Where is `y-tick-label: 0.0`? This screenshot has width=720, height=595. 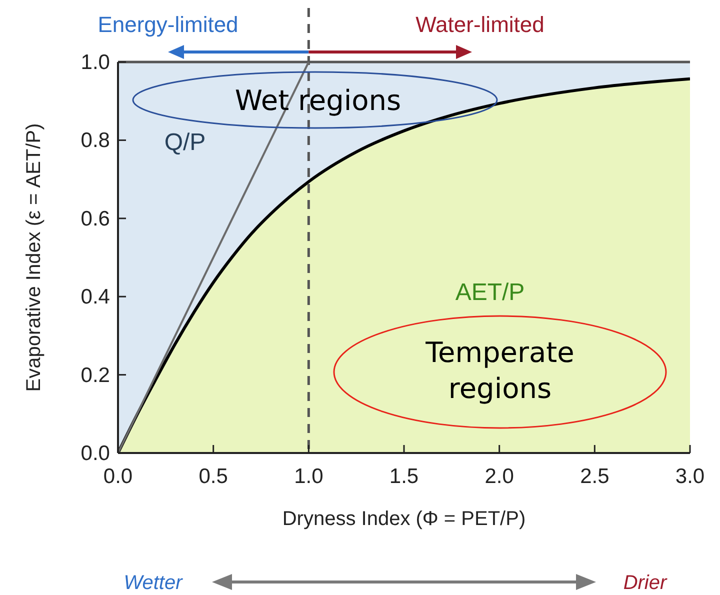 y-tick-label: 0.0 is located at coordinates (95, 453).